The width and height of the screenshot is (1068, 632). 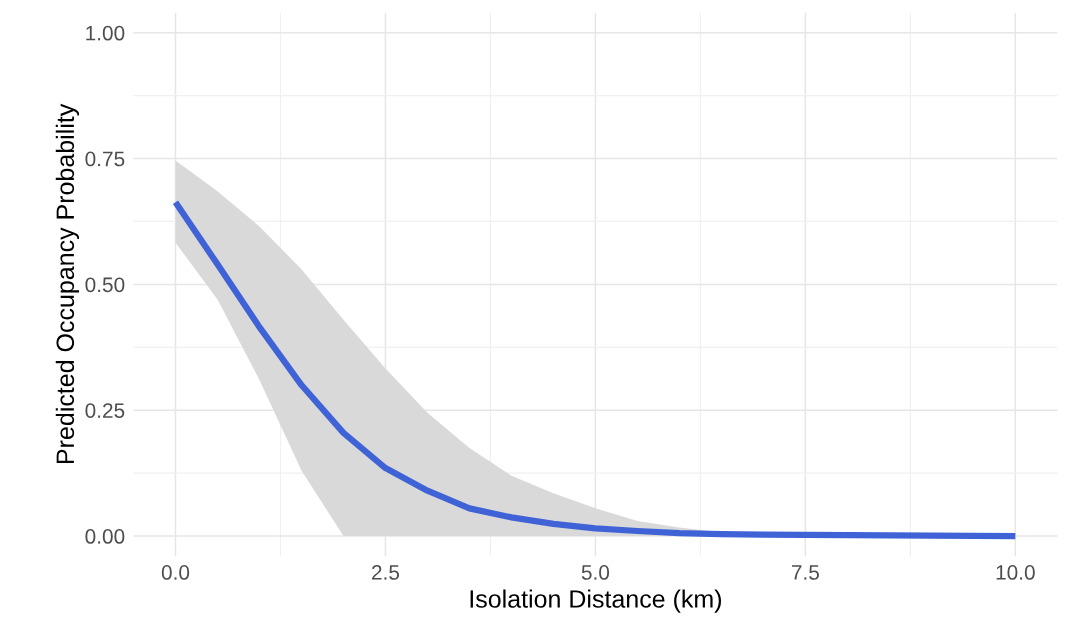 I want to click on x-tick-label: 2.5, so click(x=386, y=572).